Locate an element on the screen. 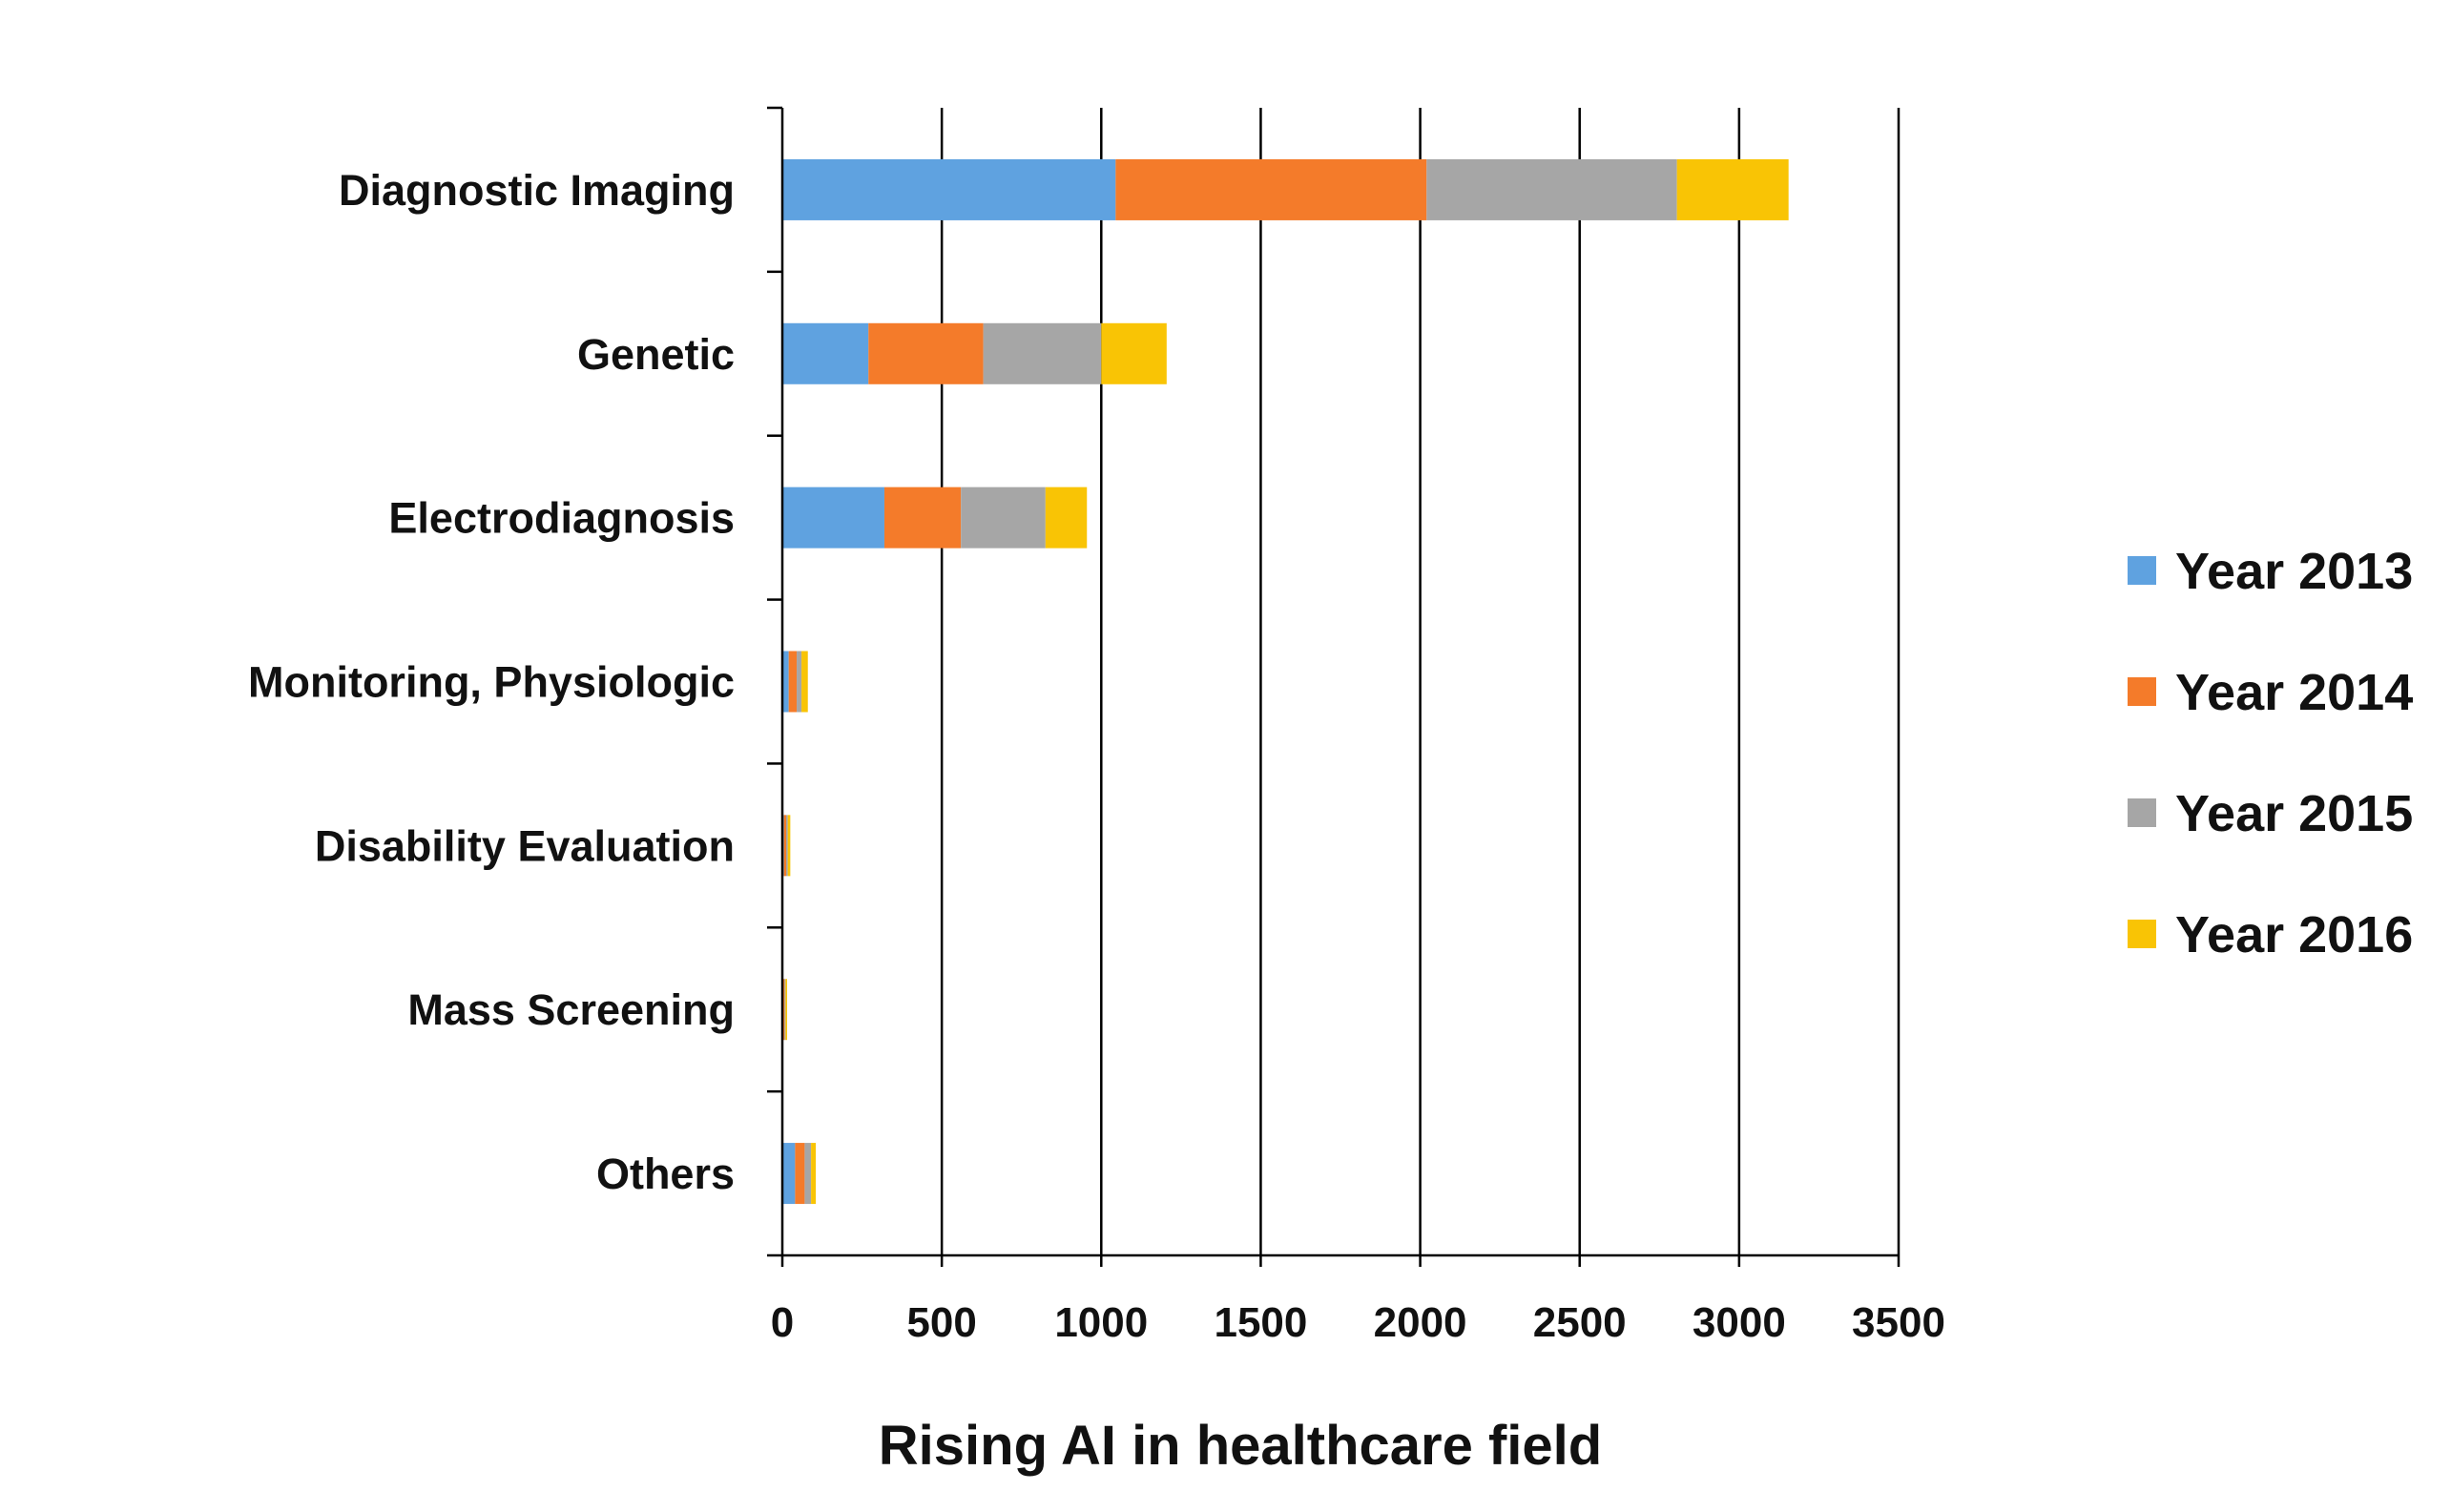 This screenshot has height=1512, width=2451. legend-label: Year 2016 is located at coordinates (2294, 934).